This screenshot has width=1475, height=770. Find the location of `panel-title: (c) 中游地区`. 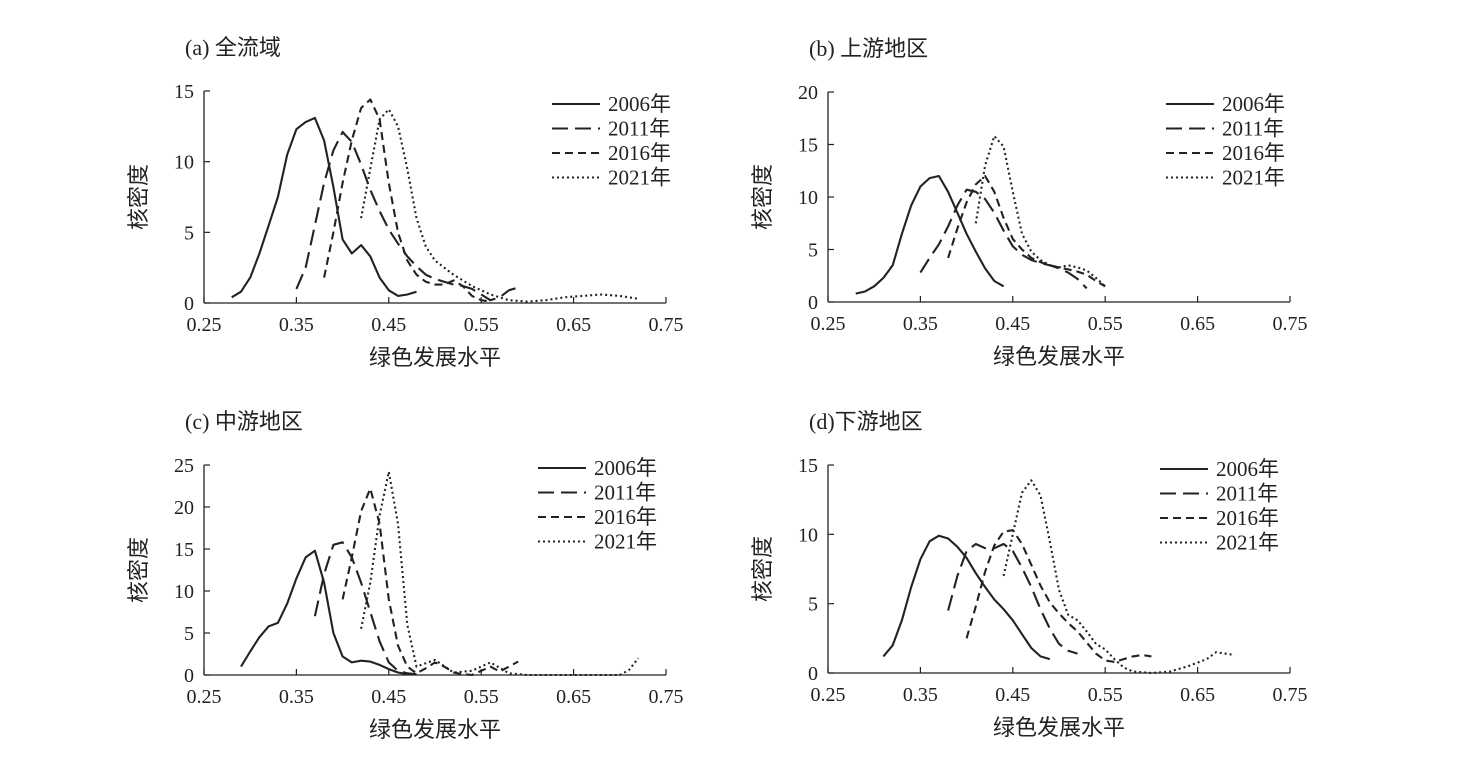

panel-title: (c) 中游地区 is located at coordinates (244, 421).